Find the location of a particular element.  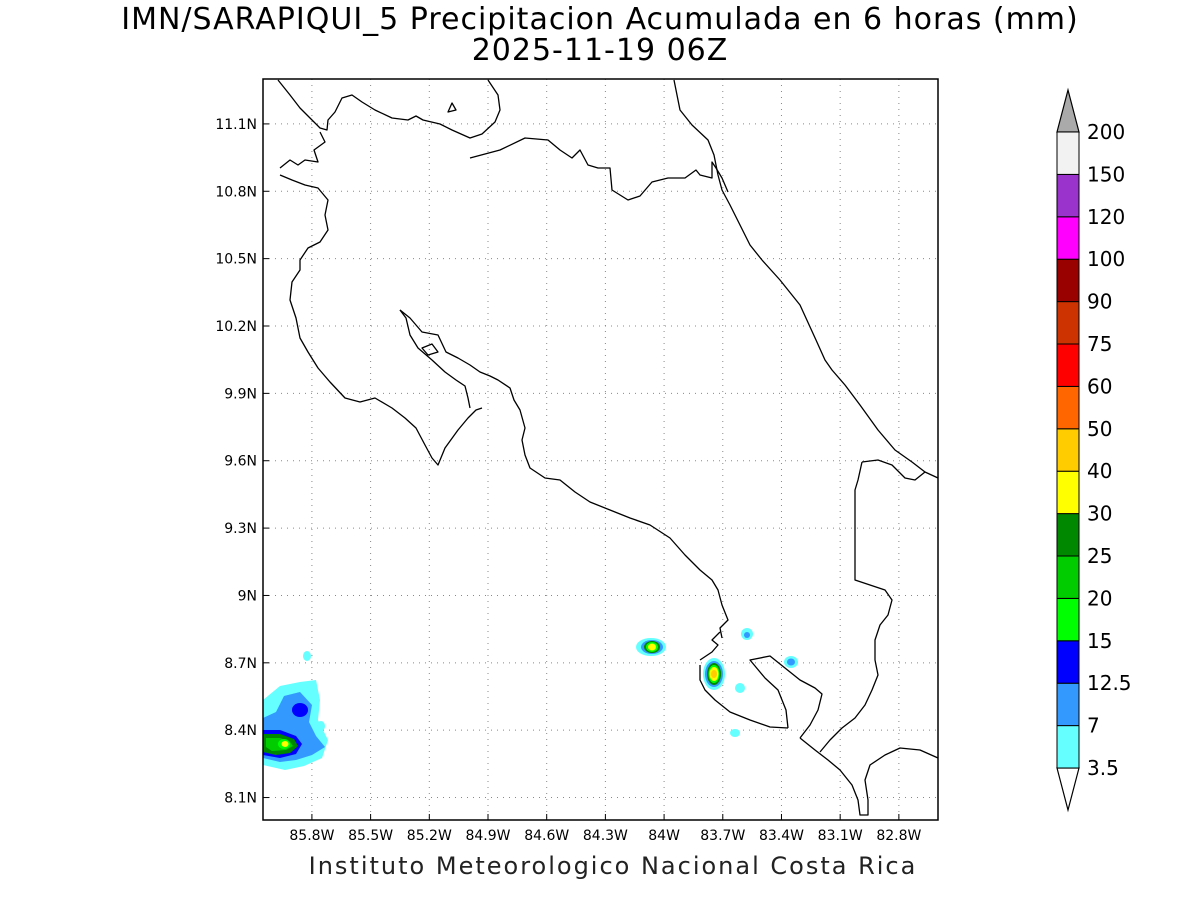

precip-cell-83-25w is located at coordinates (791, 662).